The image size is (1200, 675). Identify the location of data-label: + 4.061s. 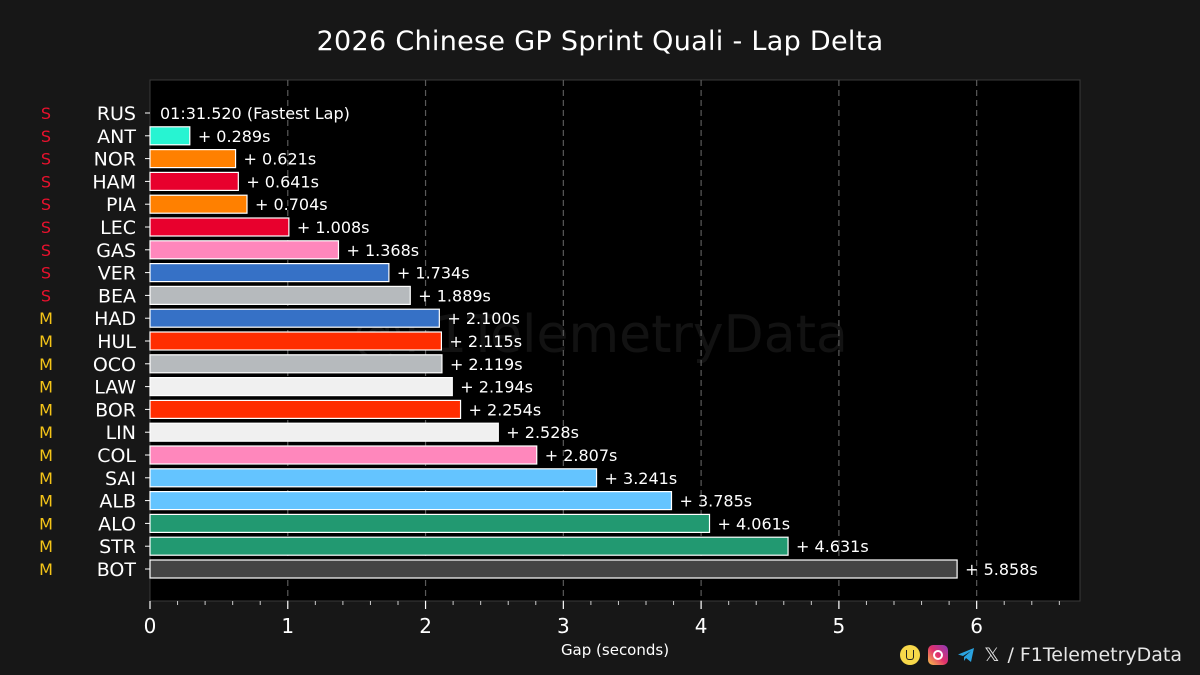
(754, 523).